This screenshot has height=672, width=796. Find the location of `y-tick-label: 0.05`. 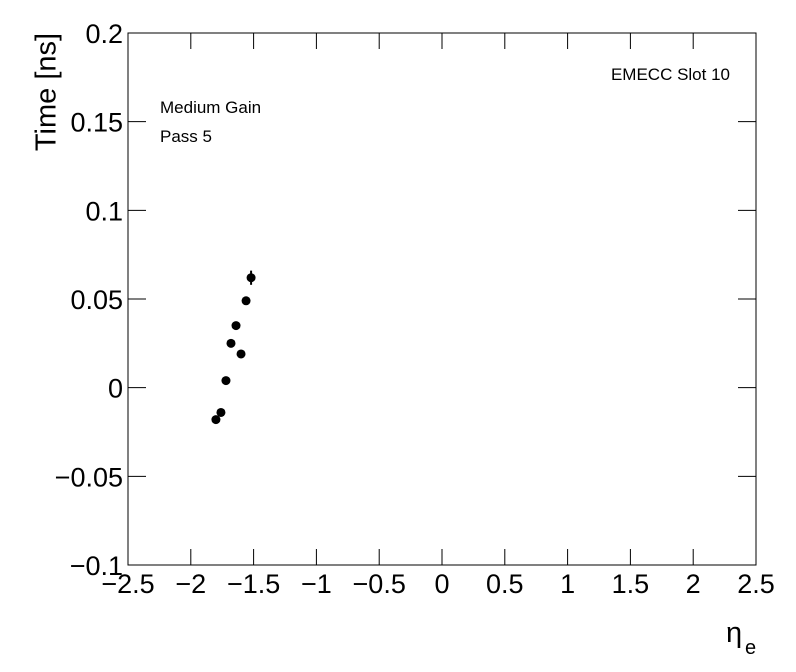

y-tick-label: 0.05 is located at coordinates (96, 300).